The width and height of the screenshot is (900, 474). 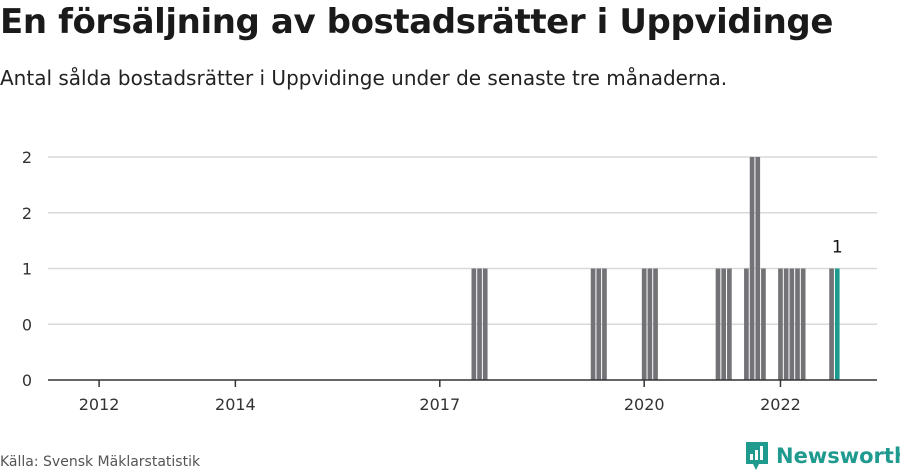 I want to click on source-note: Källa: Svensk Mäklarstatistik, so click(x=100, y=462).